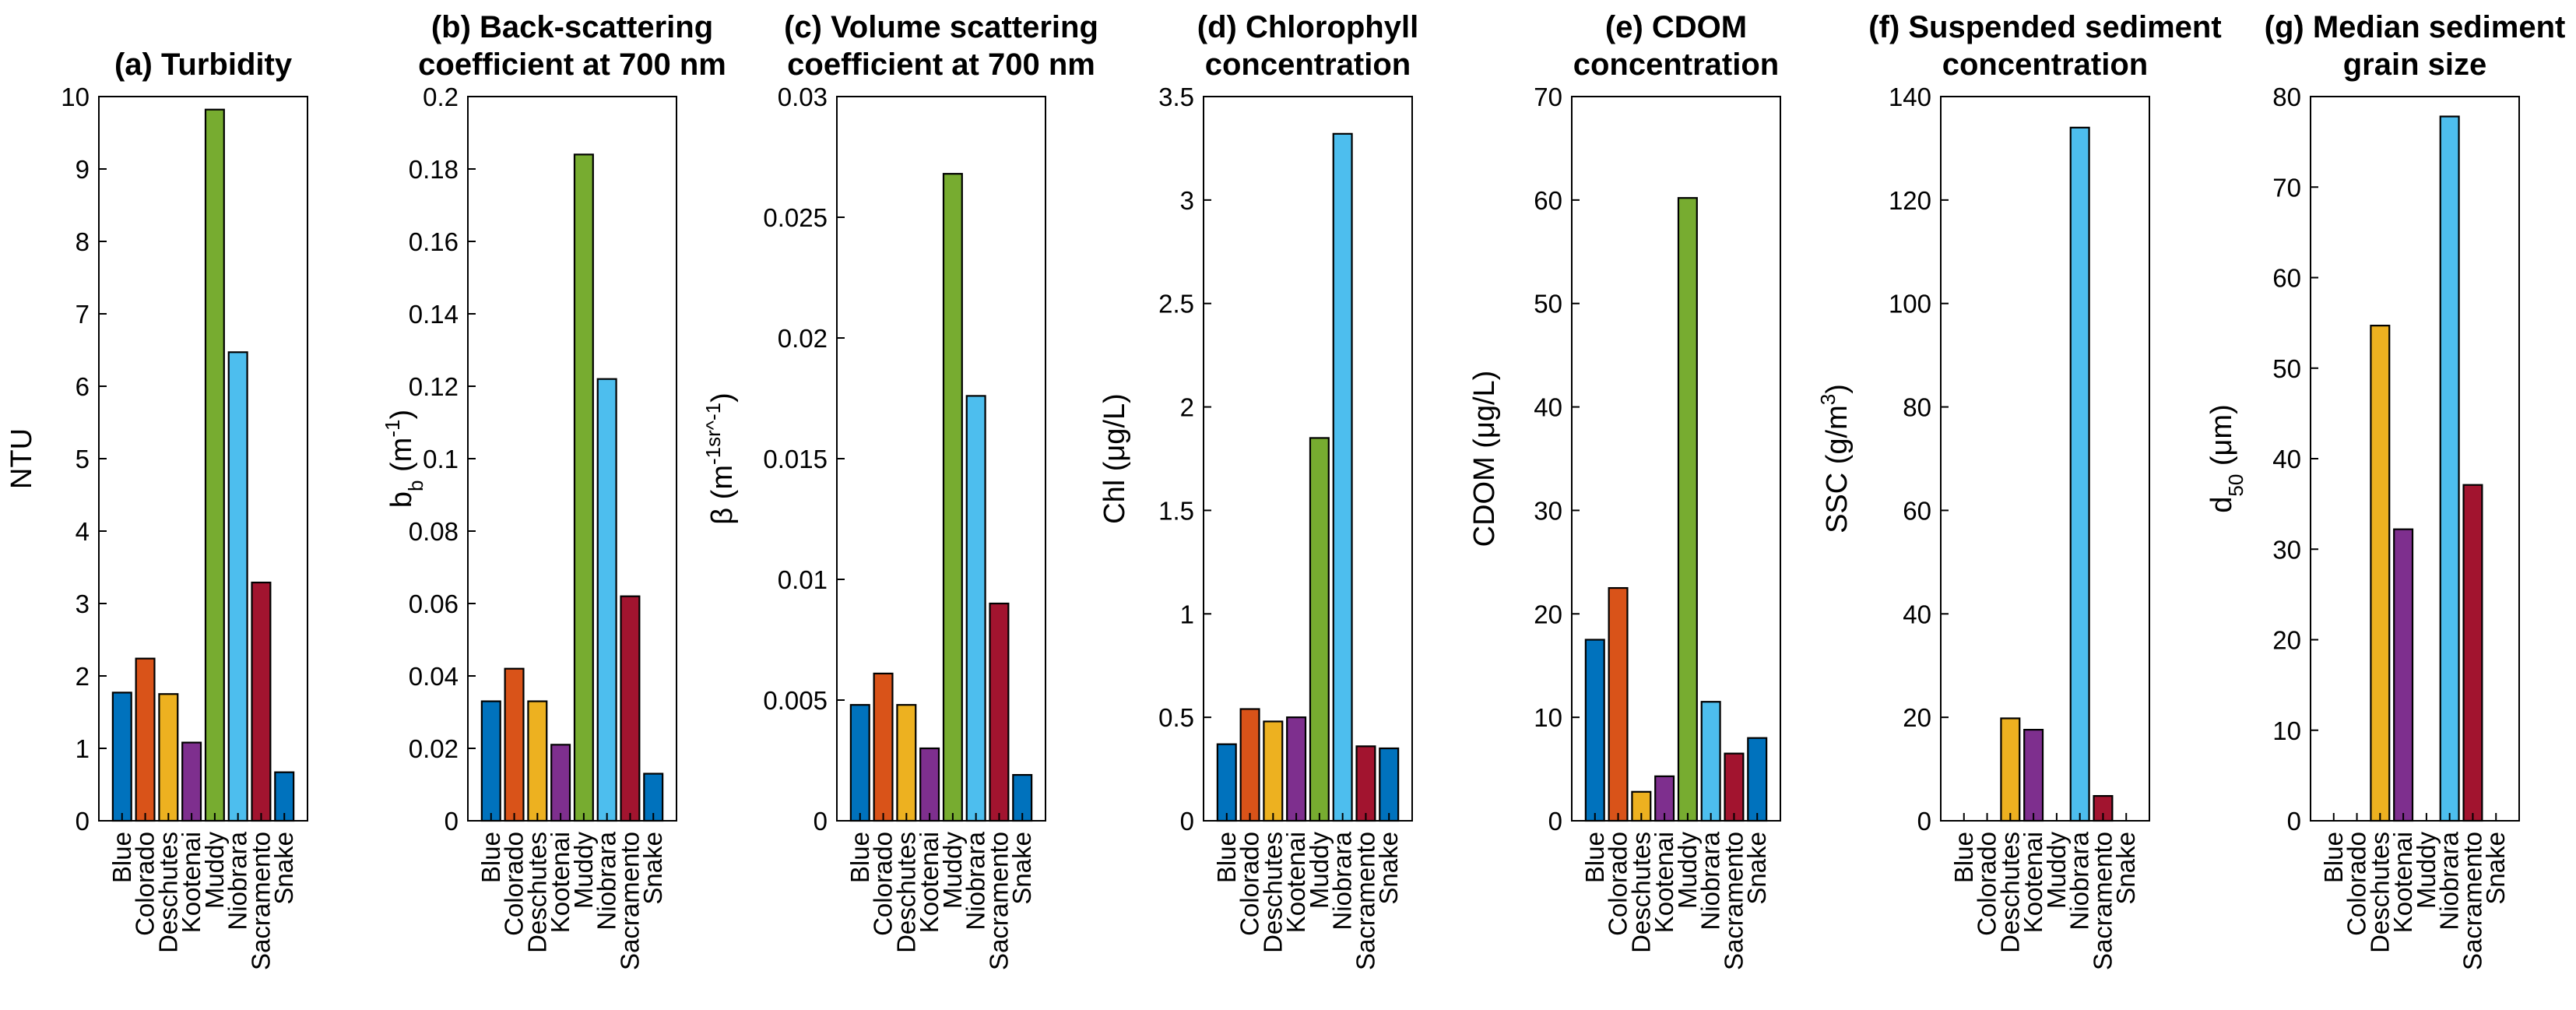 This screenshot has width=2576, height=1010. What do you see at coordinates (2045, 27) in the screenshot?
I see `chart-title: (f) Suspended sediment` at bounding box center [2045, 27].